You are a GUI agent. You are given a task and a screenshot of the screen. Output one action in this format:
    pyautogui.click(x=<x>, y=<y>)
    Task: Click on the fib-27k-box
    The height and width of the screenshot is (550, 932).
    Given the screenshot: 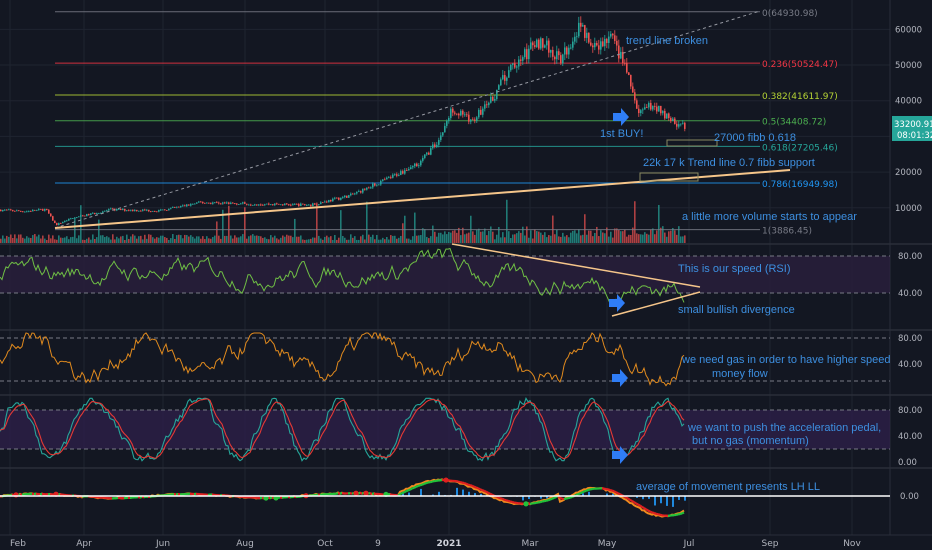 What is the action you would take?
    pyautogui.click(x=692, y=143)
    